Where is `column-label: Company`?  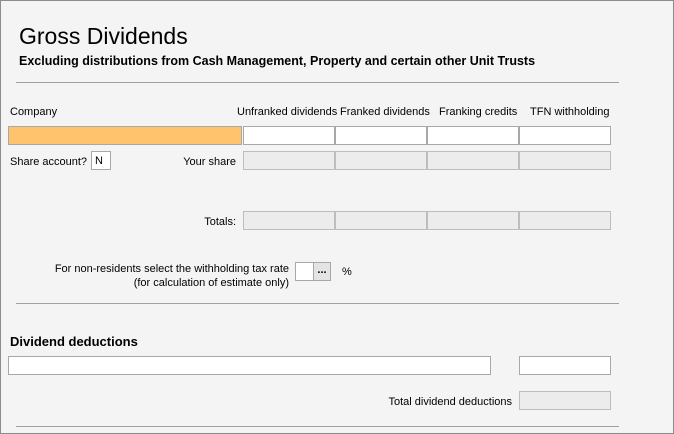
column-label: Company is located at coordinates (34, 112).